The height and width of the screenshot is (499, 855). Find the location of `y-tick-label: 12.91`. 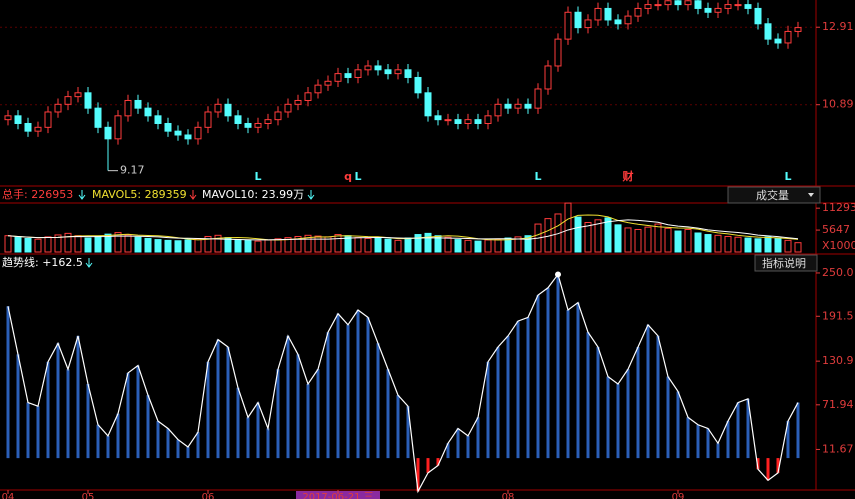

y-tick-label: 12.91 is located at coordinates (838, 26).